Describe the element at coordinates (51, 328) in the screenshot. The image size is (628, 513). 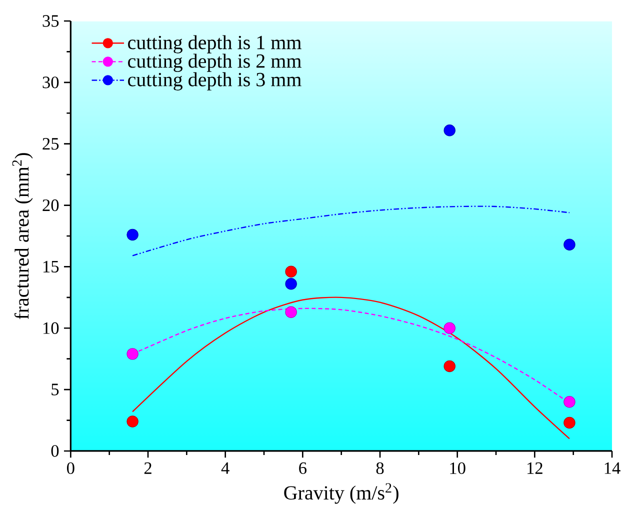
I see `y-tick-label: 10` at that location.